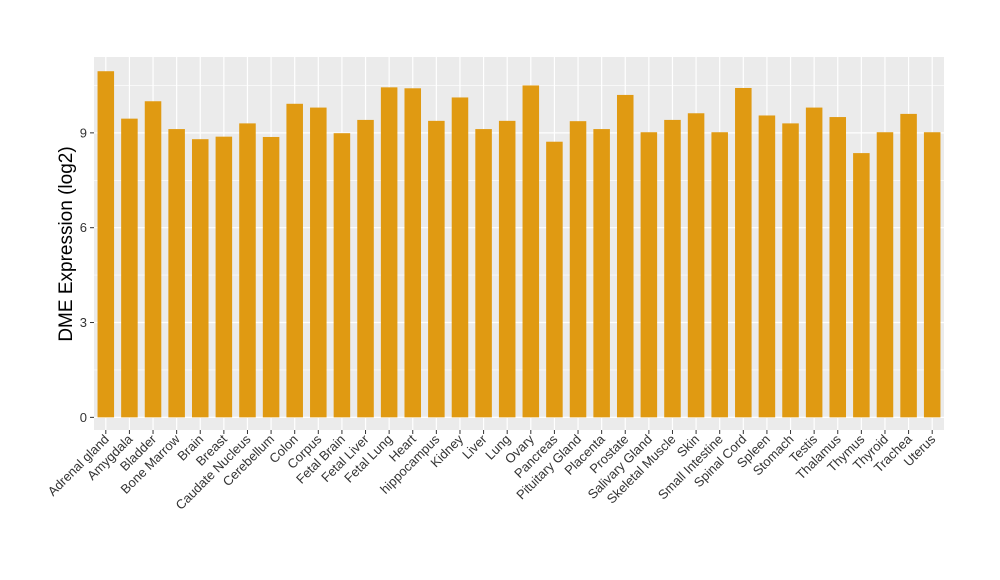 This screenshot has width=1000, height=580. I want to click on x-tick-label: Liver, so click(474, 446).